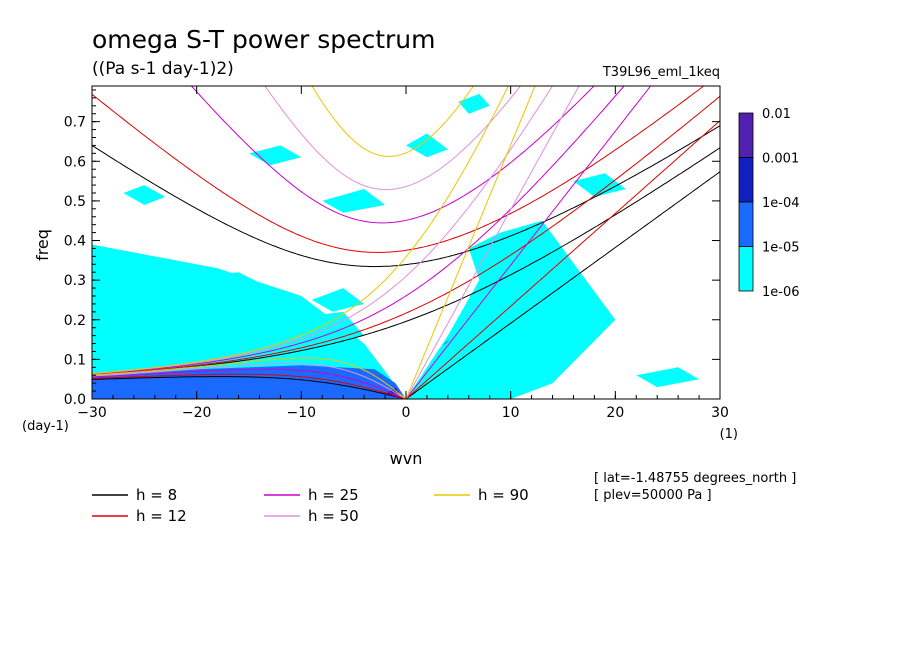 Image resolution: width=904 pixels, height=654 pixels. What do you see at coordinates (661, 72) in the screenshot?
I see `run-label: T39L96_eml_1keq` at bounding box center [661, 72].